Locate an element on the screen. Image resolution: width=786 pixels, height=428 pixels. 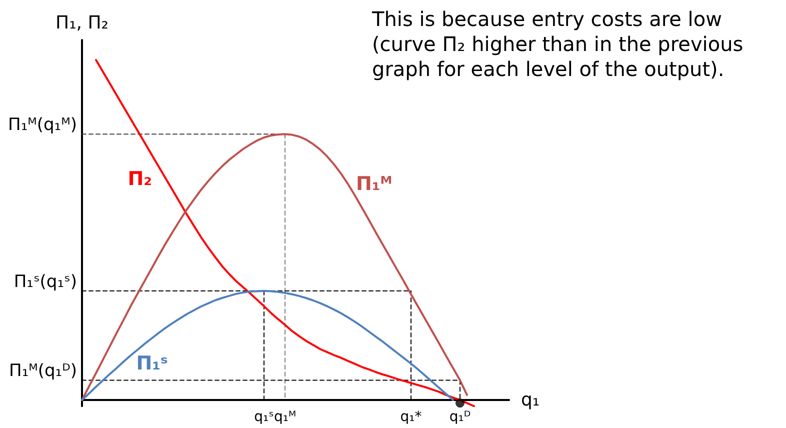
x-tick-label: q₁ᴹ is located at coordinates (285, 417).